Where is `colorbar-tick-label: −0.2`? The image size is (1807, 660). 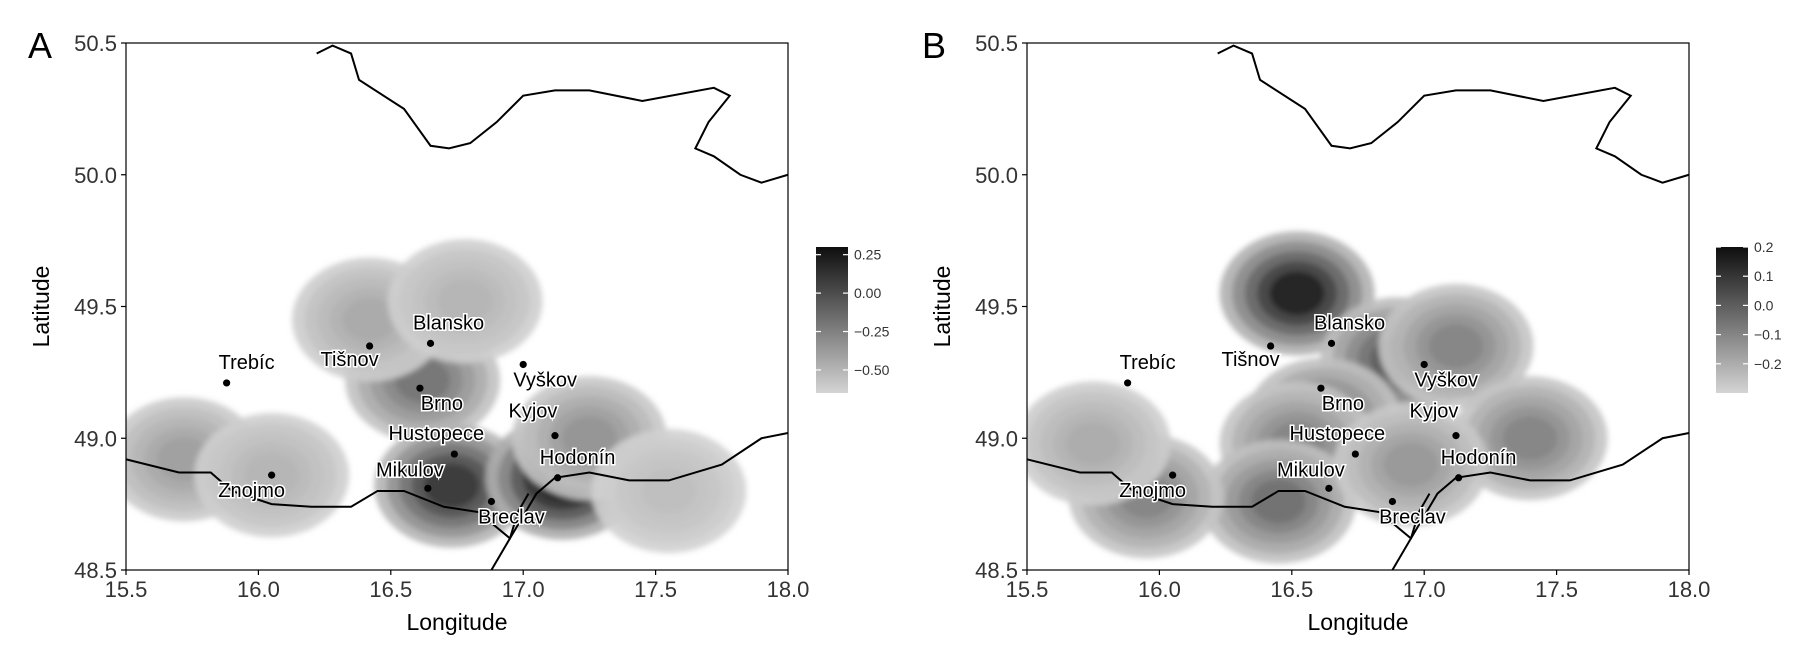 colorbar-tick-label: −0.2 is located at coordinates (1768, 364).